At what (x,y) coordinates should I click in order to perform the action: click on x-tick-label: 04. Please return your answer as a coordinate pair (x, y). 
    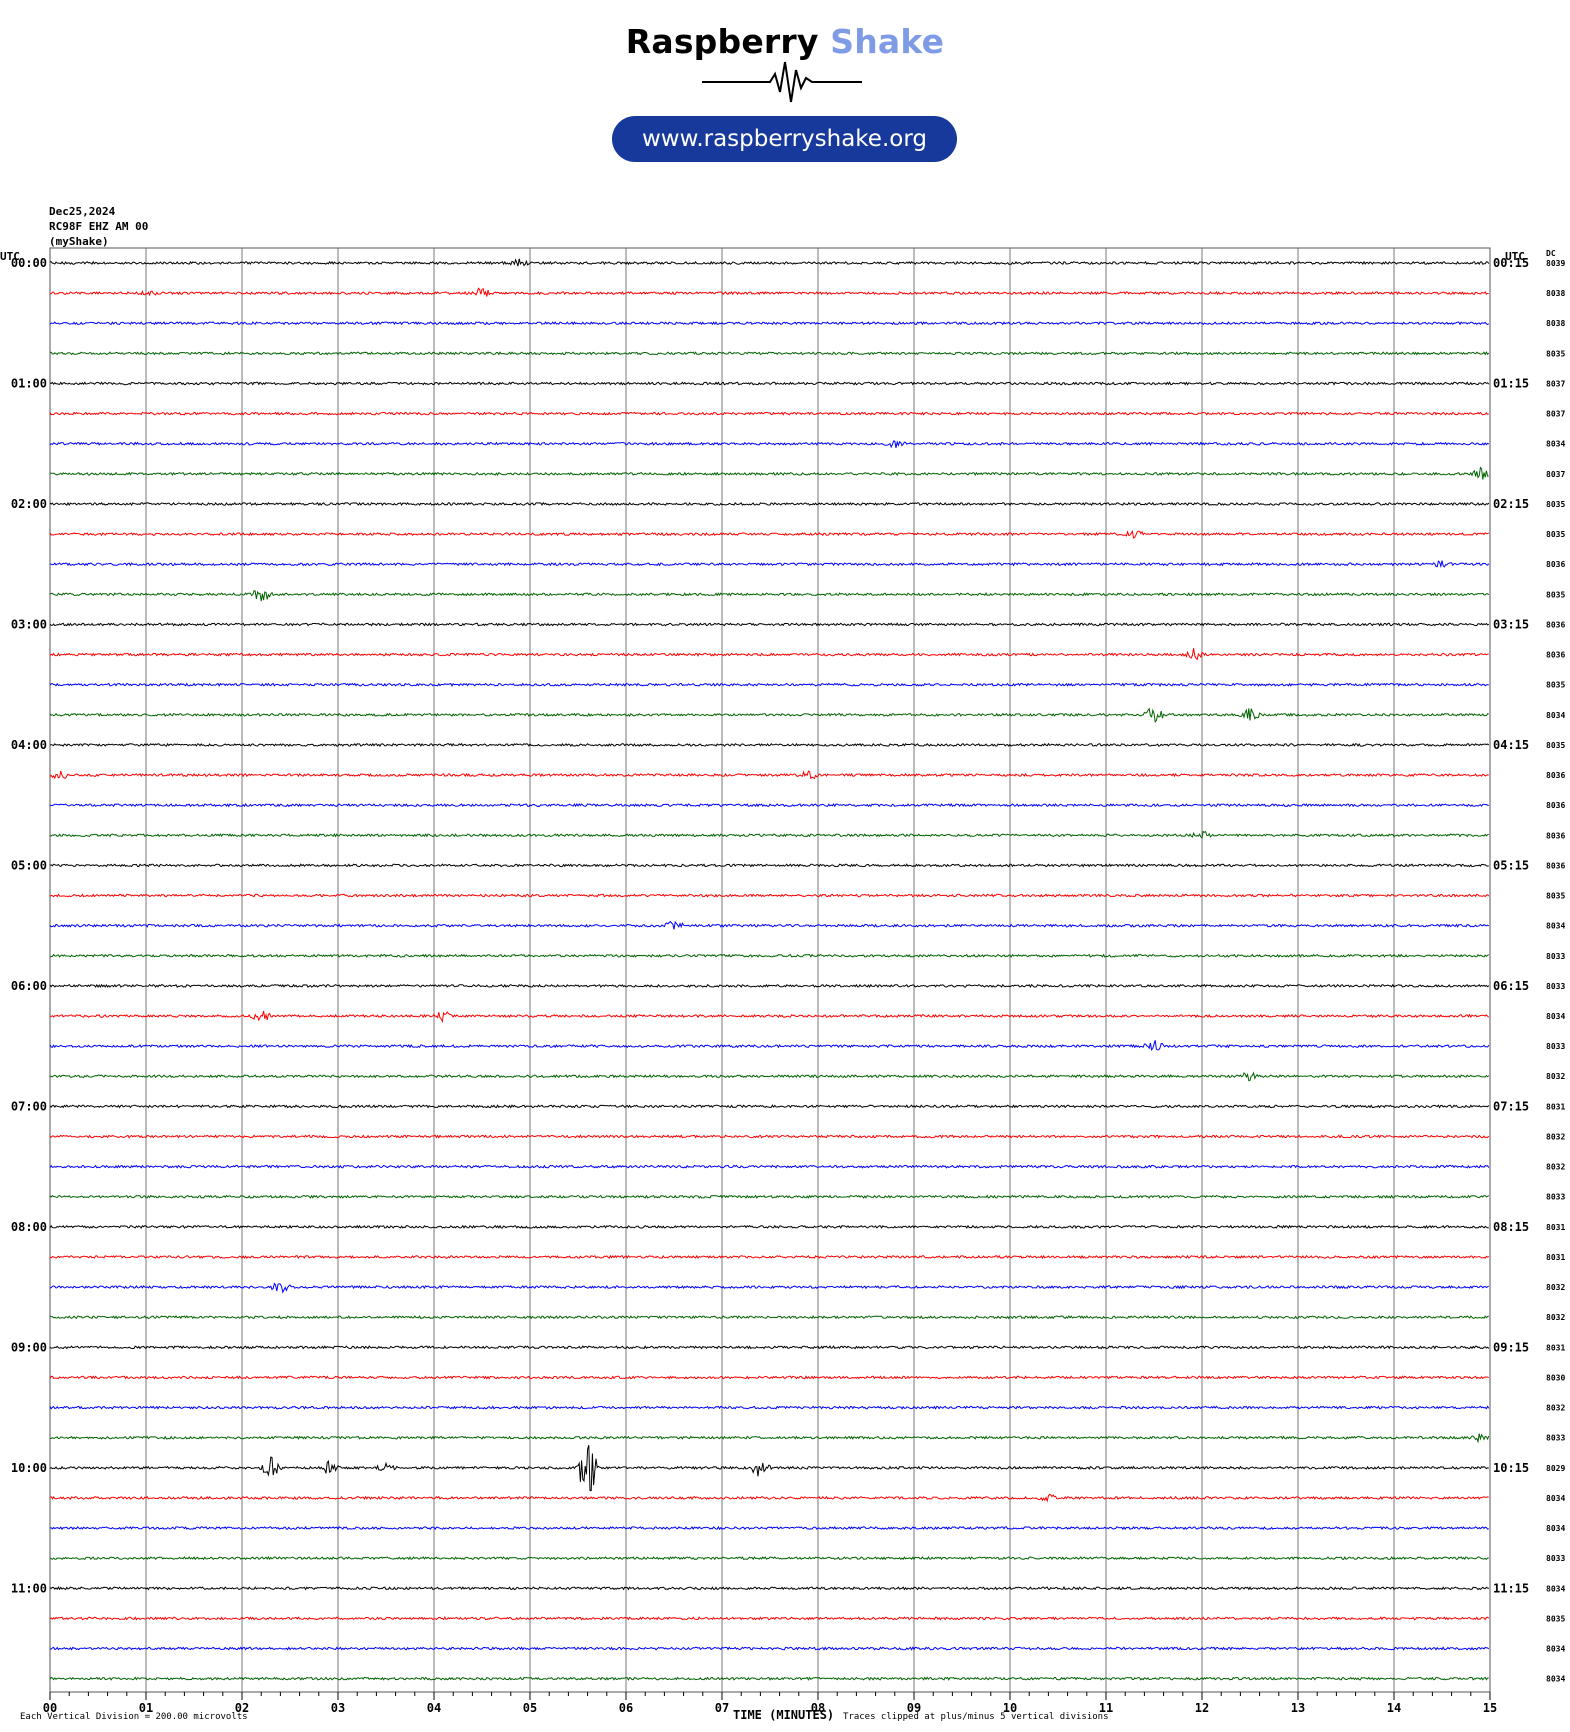
    Looking at the image, I should click on (434, 1708).